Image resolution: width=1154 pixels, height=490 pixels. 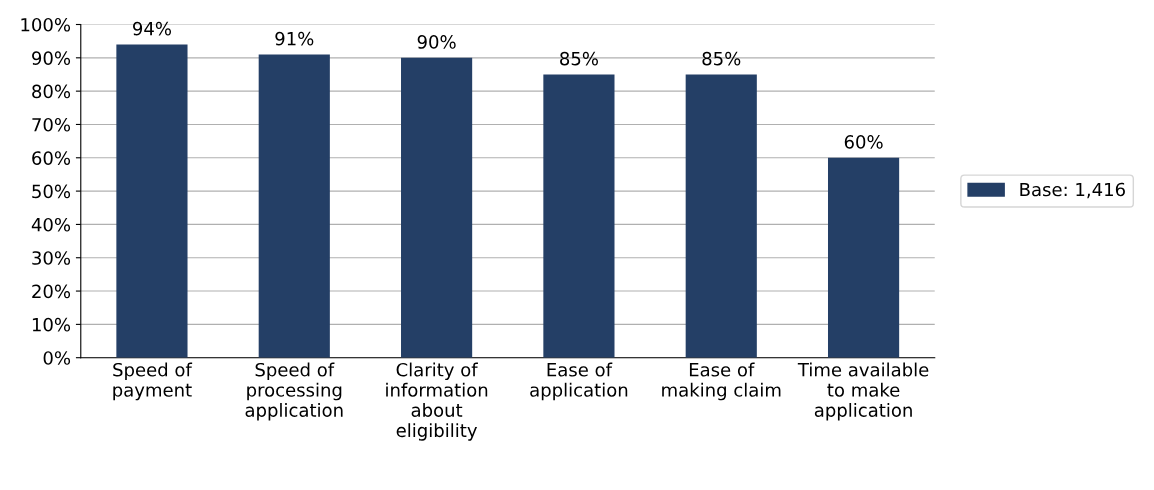 I want to click on x-tick-label: Clarity of information about eligibility, so click(x=437, y=401).